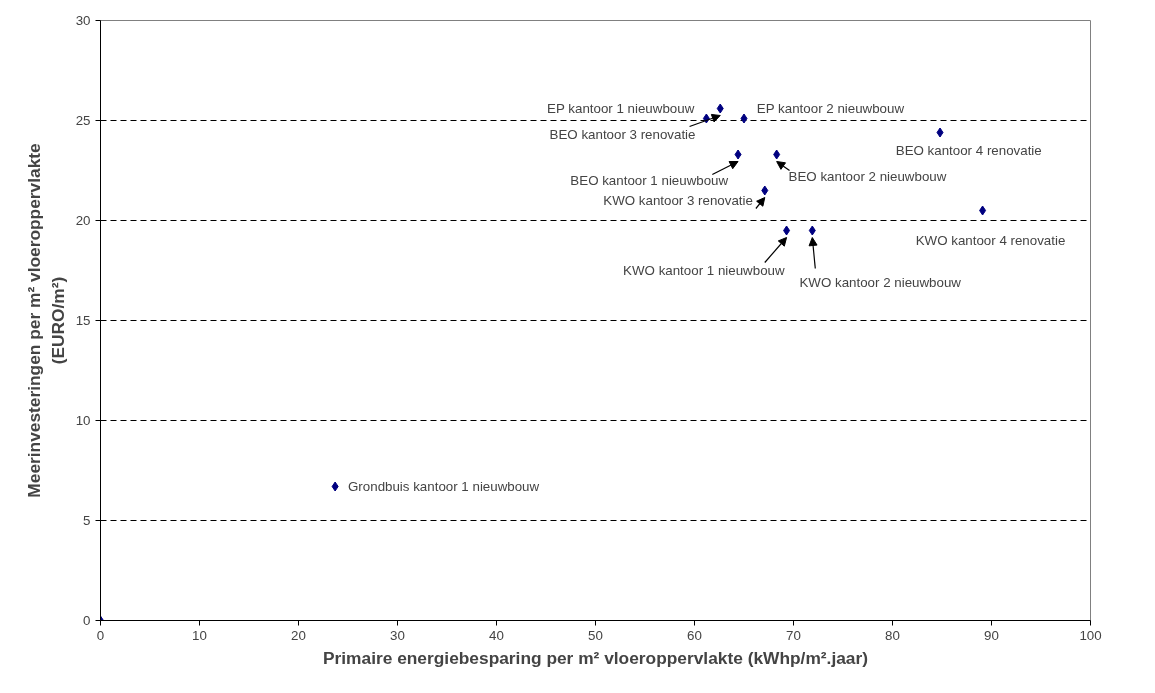 This screenshot has height=693, width=1155. What do you see at coordinates (1090, 635) in the screenshot?
I see `x-tick-label: 100` at bounding box center [1090, 635].